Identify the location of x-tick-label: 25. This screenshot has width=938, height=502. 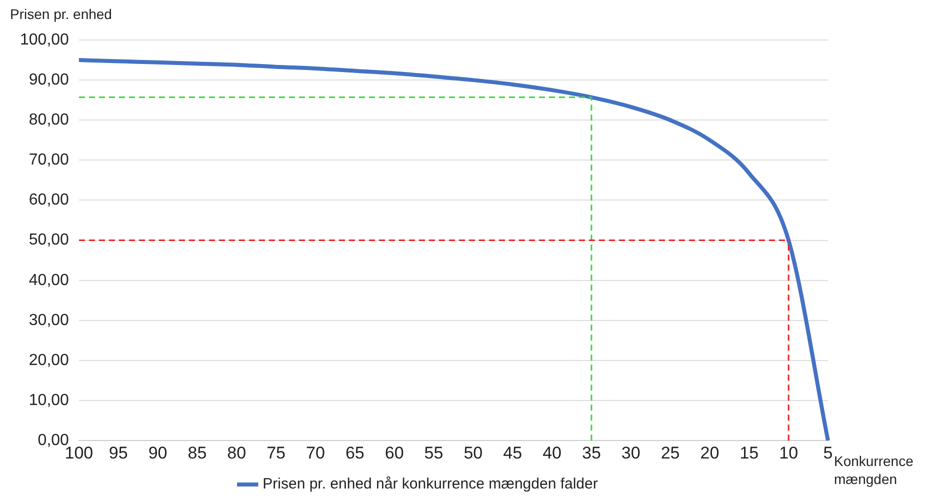
(670, 452).